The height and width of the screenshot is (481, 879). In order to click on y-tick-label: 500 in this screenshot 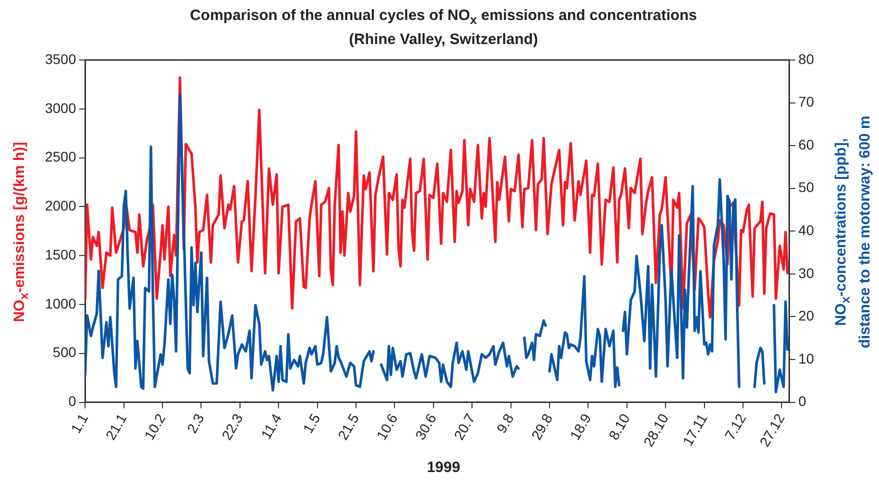, I will do `click(64, 352)`.